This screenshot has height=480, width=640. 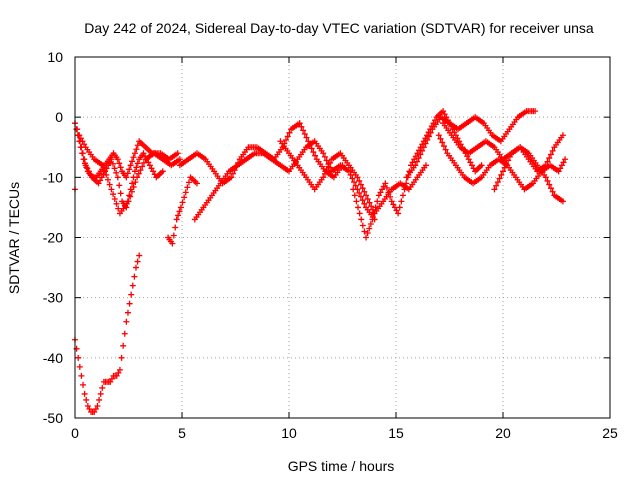 I want to click on x-tick-label: 10, so click(x=289, y=433).